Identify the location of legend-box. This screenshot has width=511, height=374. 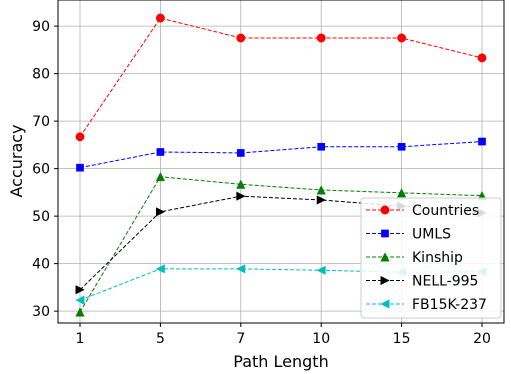
(431, 258).